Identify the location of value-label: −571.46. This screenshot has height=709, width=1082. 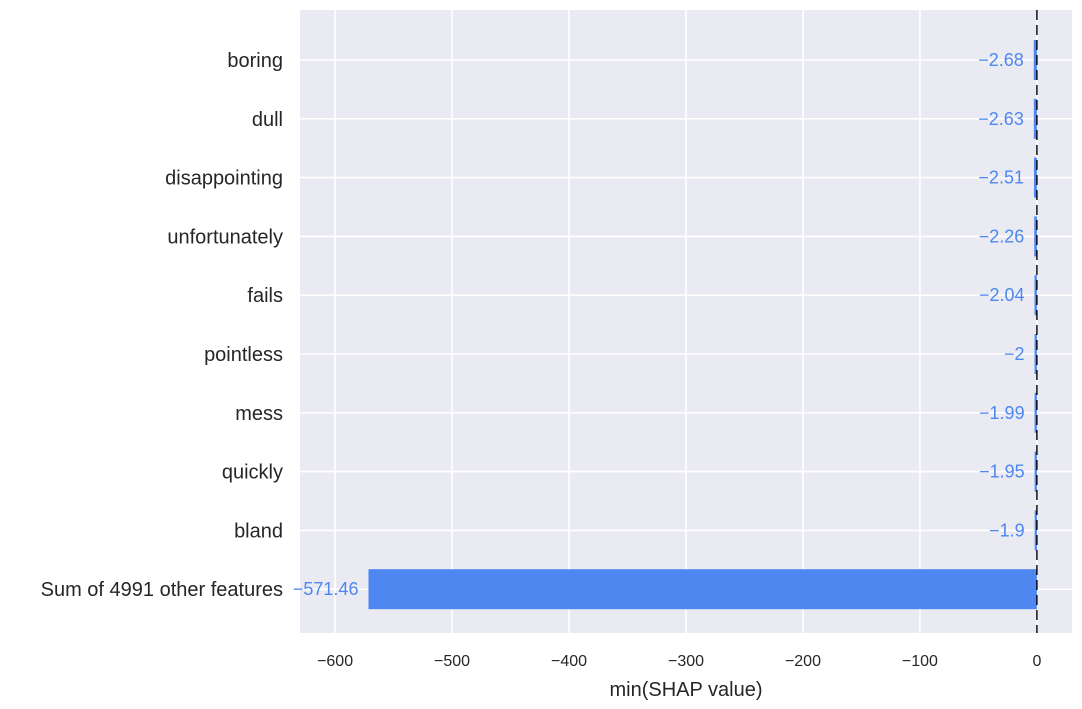
(326, 589).